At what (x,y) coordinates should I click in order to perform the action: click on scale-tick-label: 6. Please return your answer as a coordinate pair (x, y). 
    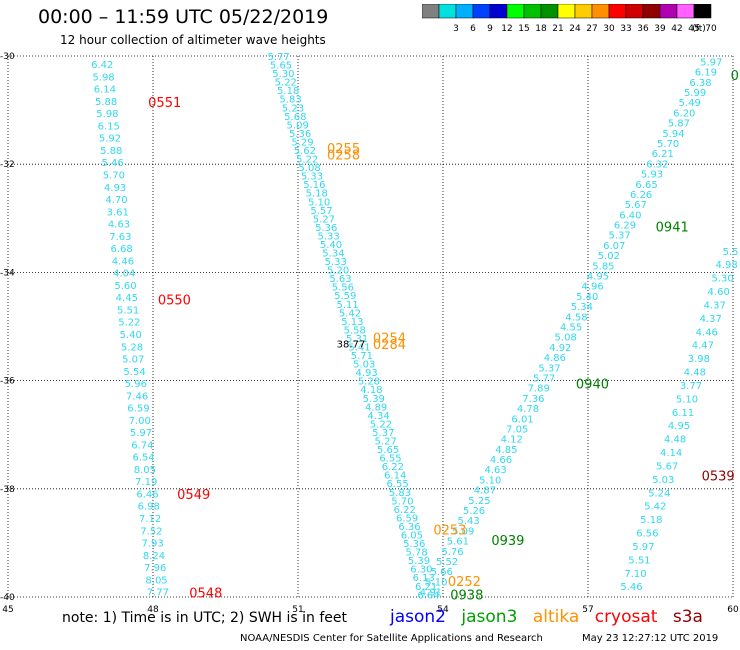
    Looking at the image, I should click on (473, 29).